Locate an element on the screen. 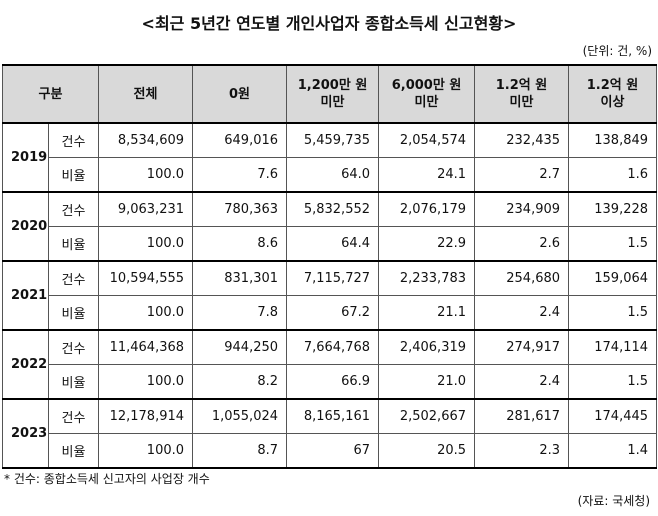 The height and width of the screenshot is (516, 658). value-cell: 21.1 is located at coordinates (427, 313).